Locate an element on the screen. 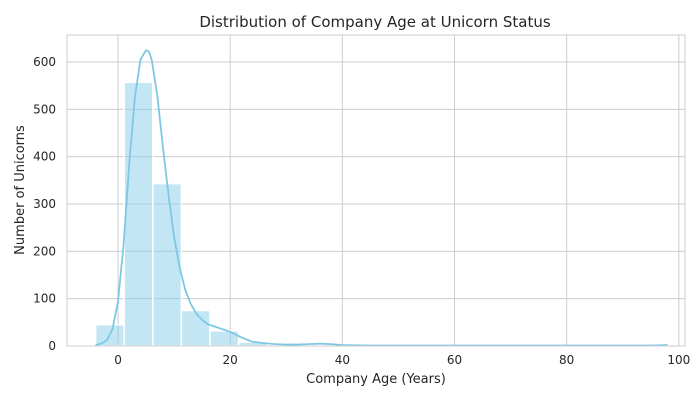  y-tick-label: 600 is located at coordinates (44, 62).